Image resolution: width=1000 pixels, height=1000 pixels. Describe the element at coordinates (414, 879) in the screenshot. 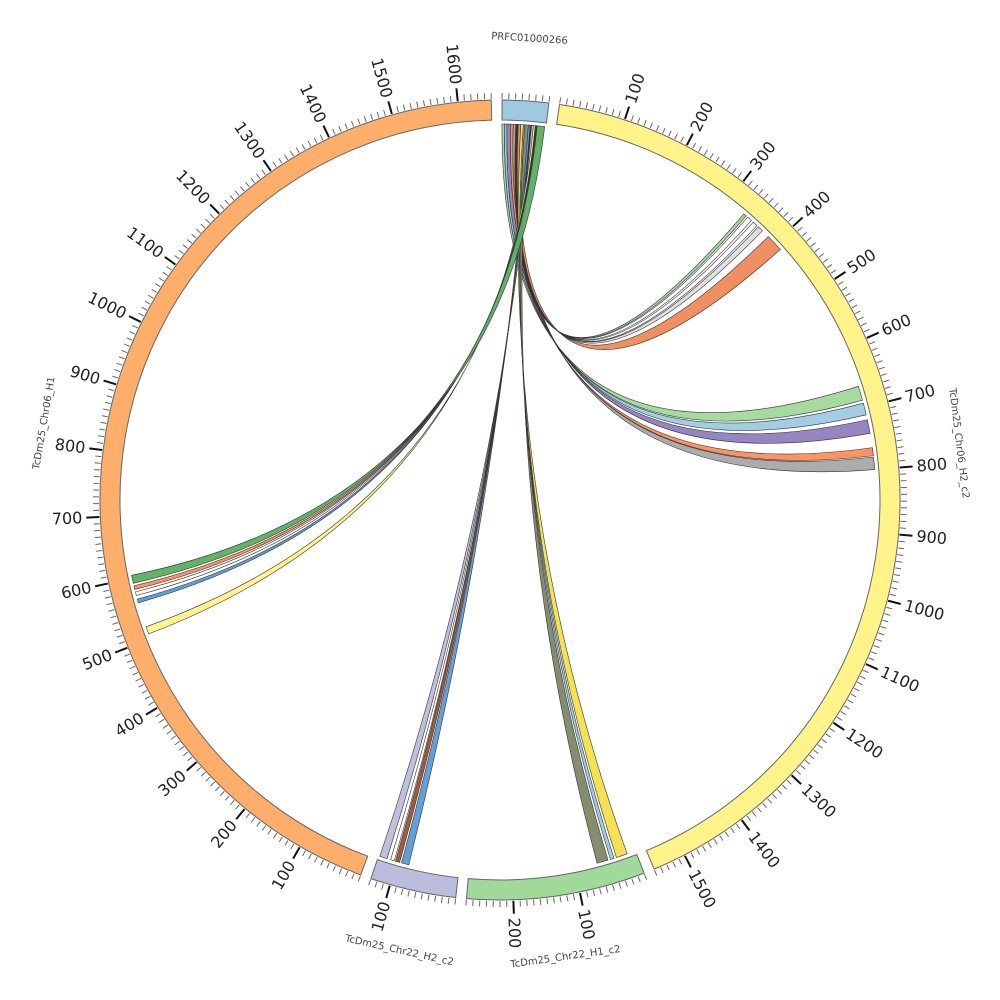

I see `segment-Chr22_H2` at that location.